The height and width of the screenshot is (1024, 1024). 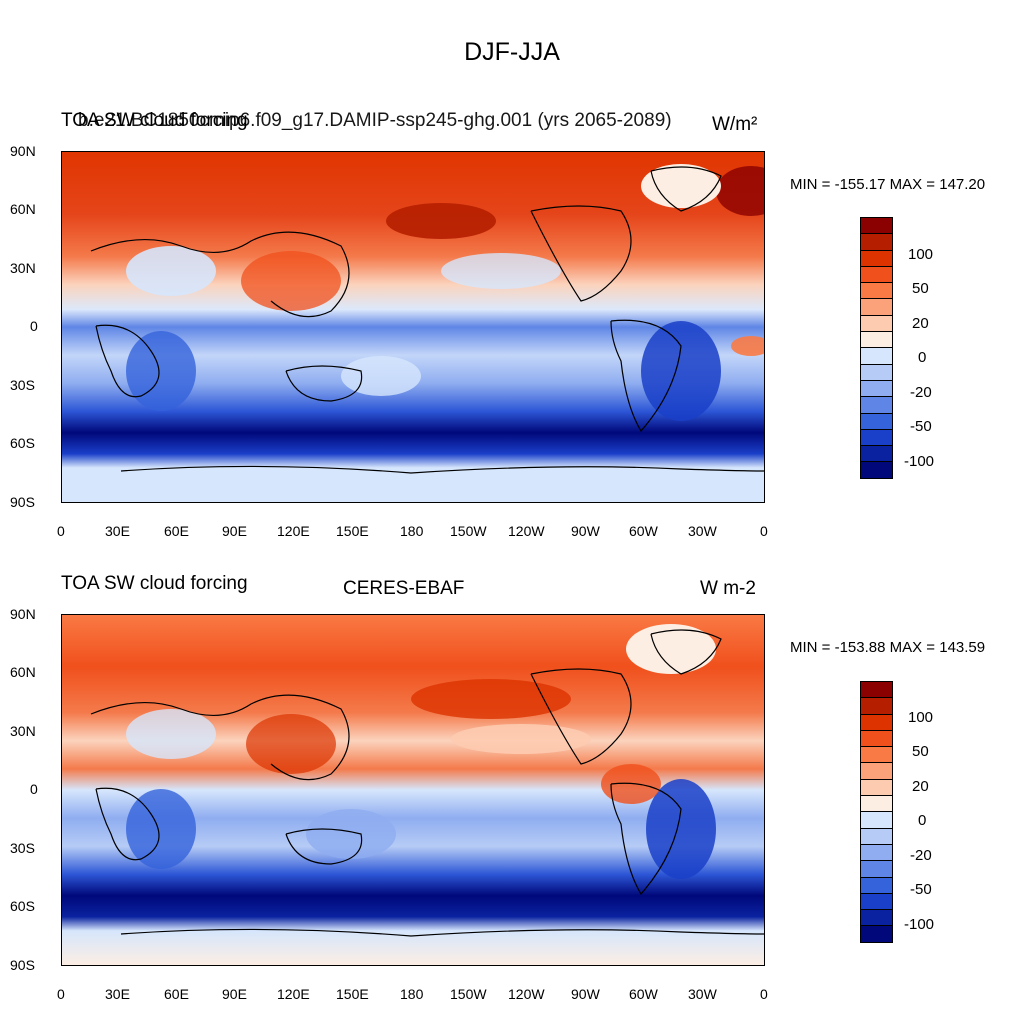 I want to click on min-max-text: MIN = -153.88 MAX = 143.59, so click(x=888, y=647).